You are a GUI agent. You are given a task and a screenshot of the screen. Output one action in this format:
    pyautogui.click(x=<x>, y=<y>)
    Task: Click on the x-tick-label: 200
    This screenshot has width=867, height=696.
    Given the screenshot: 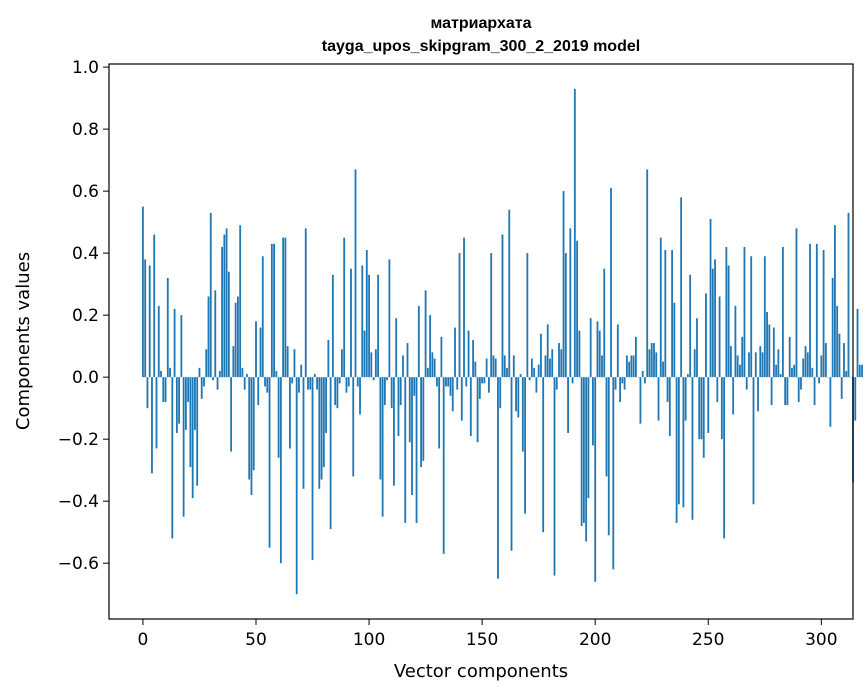 What is the action you would take?
    pyautogui.click(x=595, y=640)
    